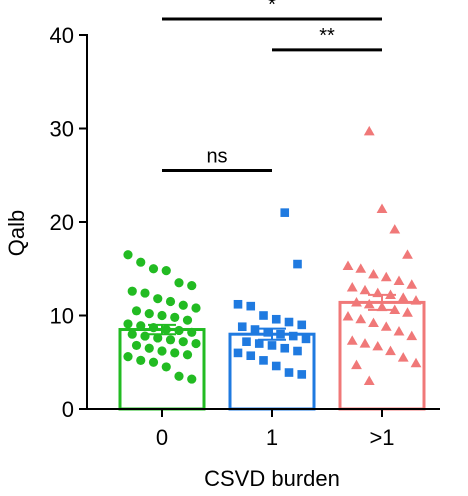  Describe the element at coordinates (16, 233) in the screenshot. I see `y-axis-label: Qalb` at that location.